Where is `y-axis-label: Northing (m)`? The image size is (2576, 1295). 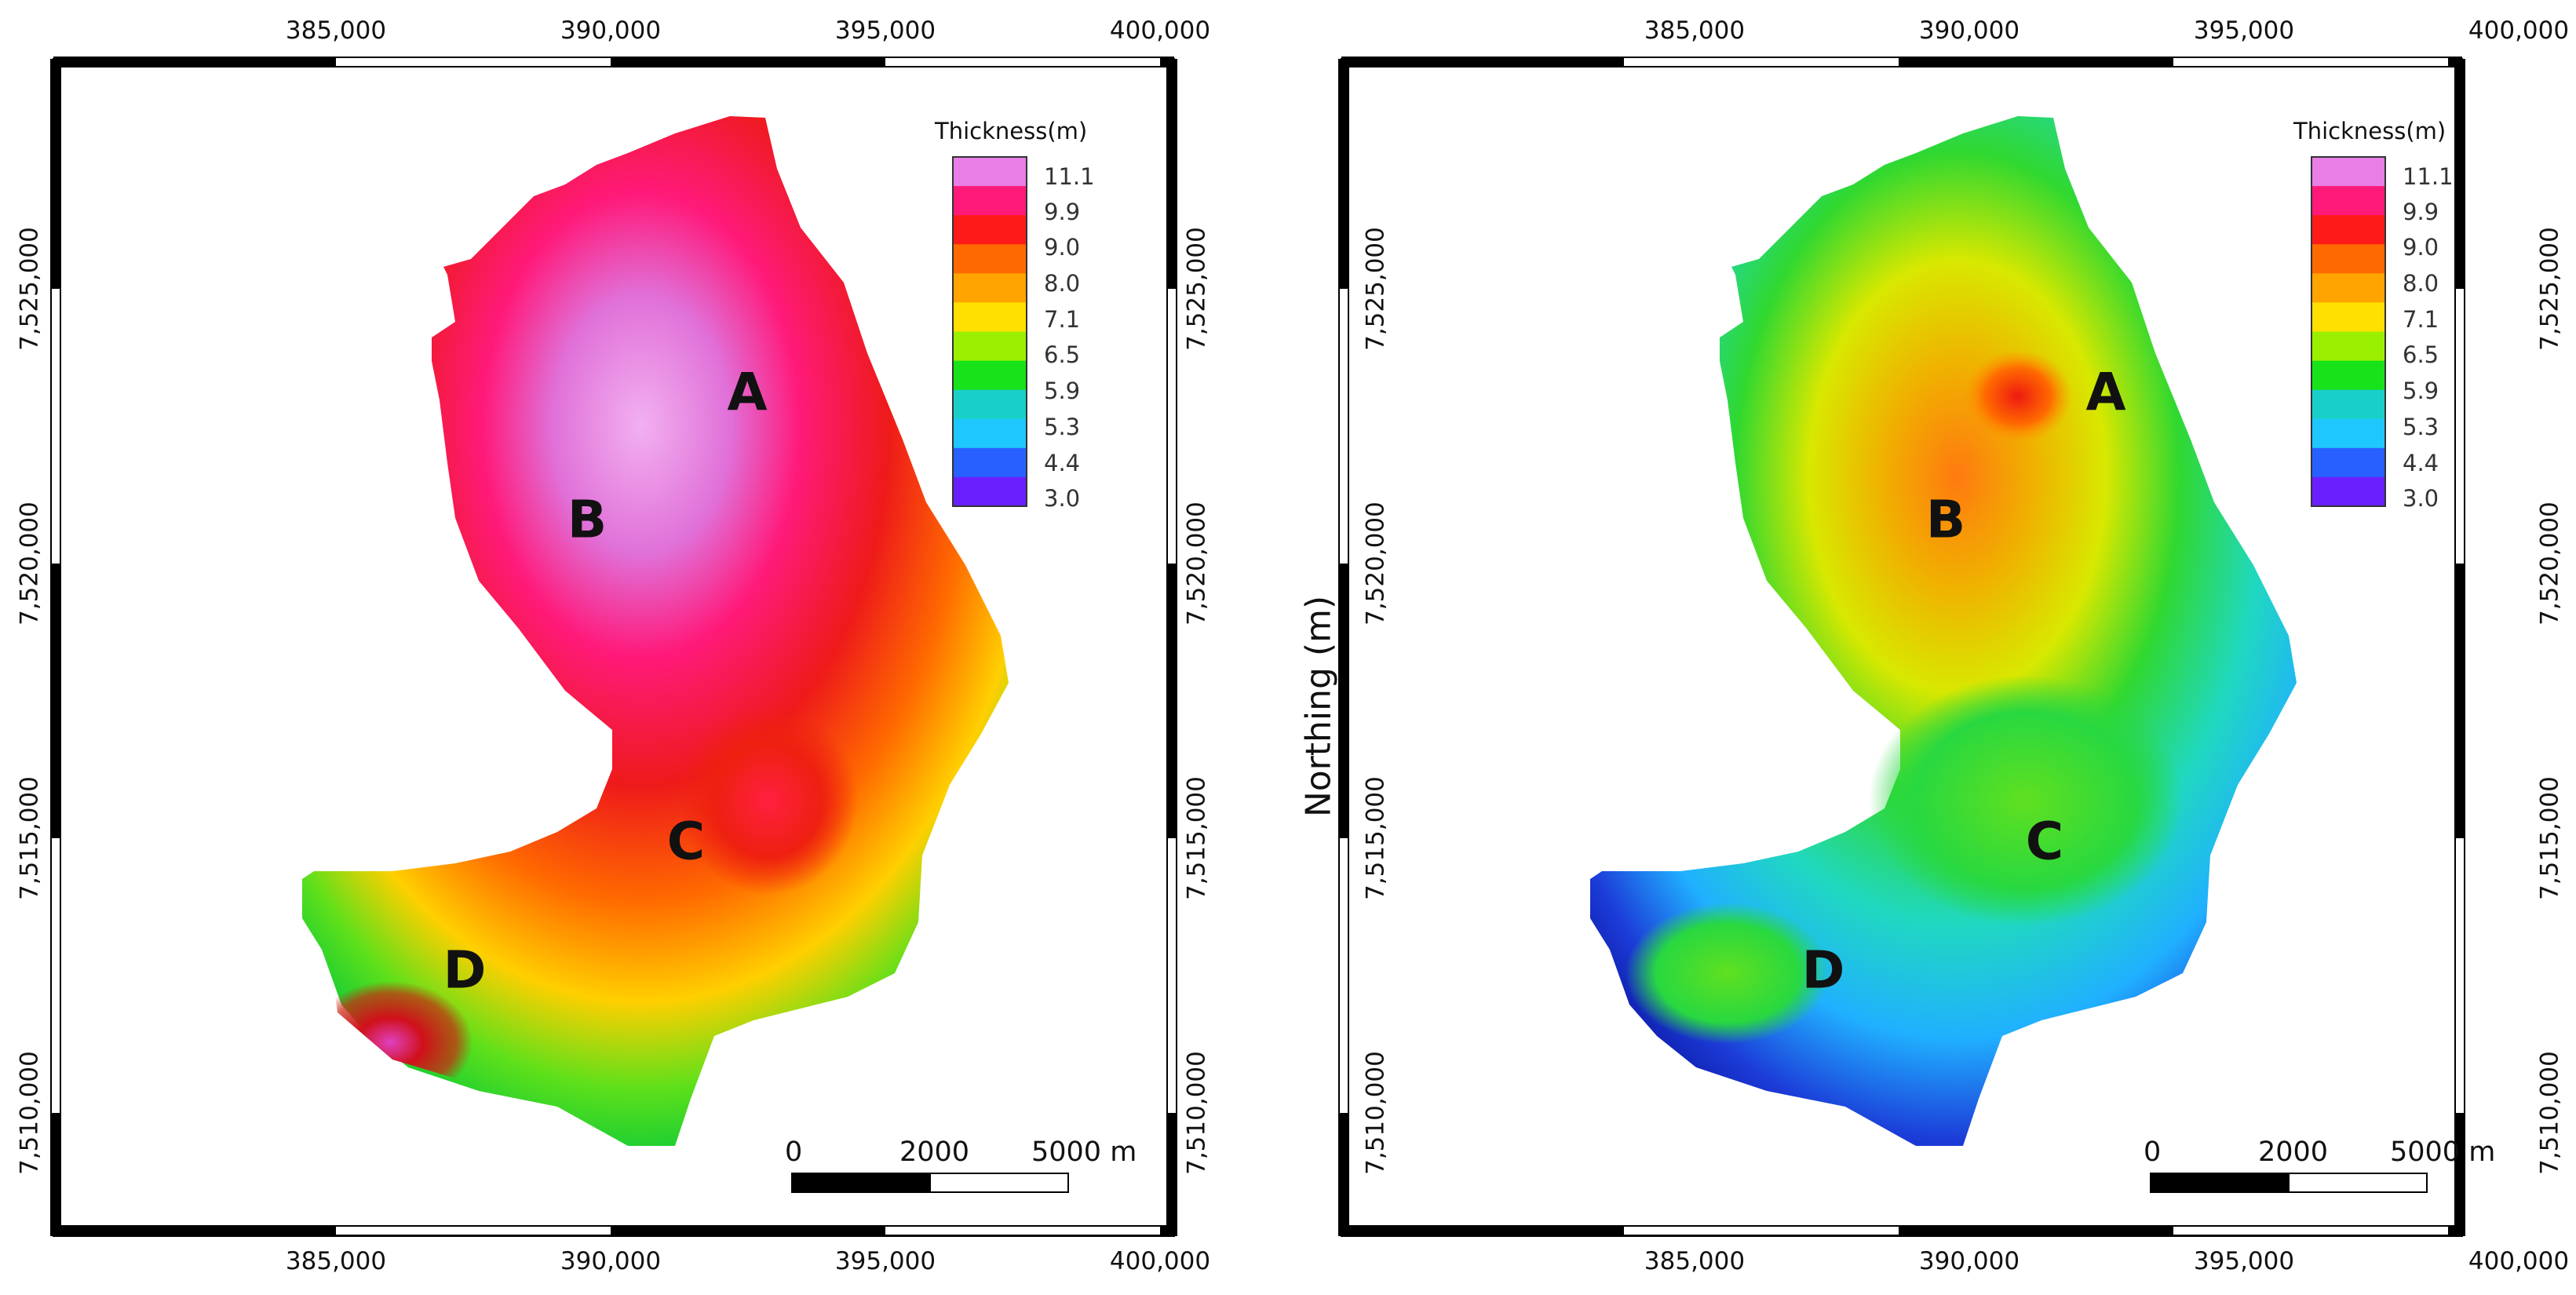
y-axis-label: Northing (m) is located at coordinates (1318, 706).